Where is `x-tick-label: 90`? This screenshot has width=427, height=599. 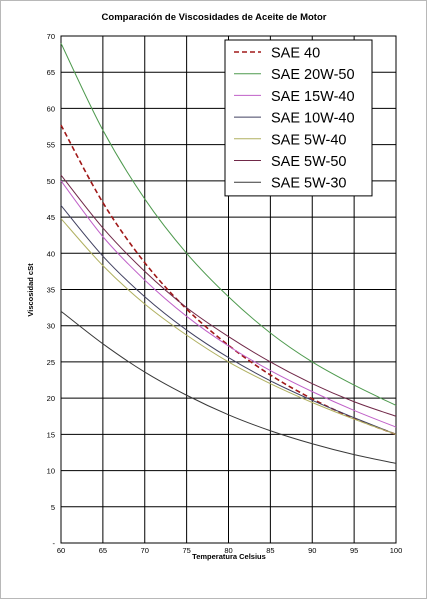
x-tick-label: 90 is located at coordinates (312, 550).